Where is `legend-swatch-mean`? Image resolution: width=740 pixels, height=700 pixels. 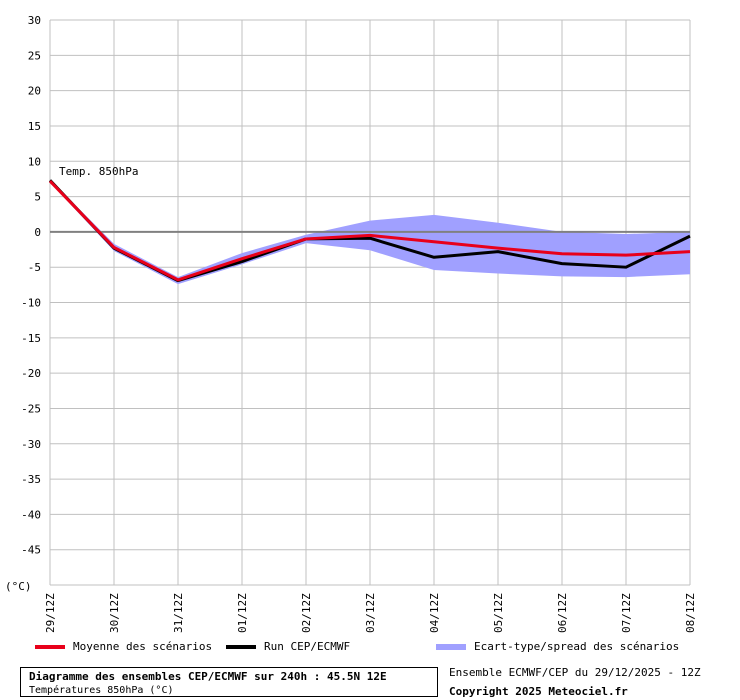 legend-swatch-mean is located at coordinates (50, 646).